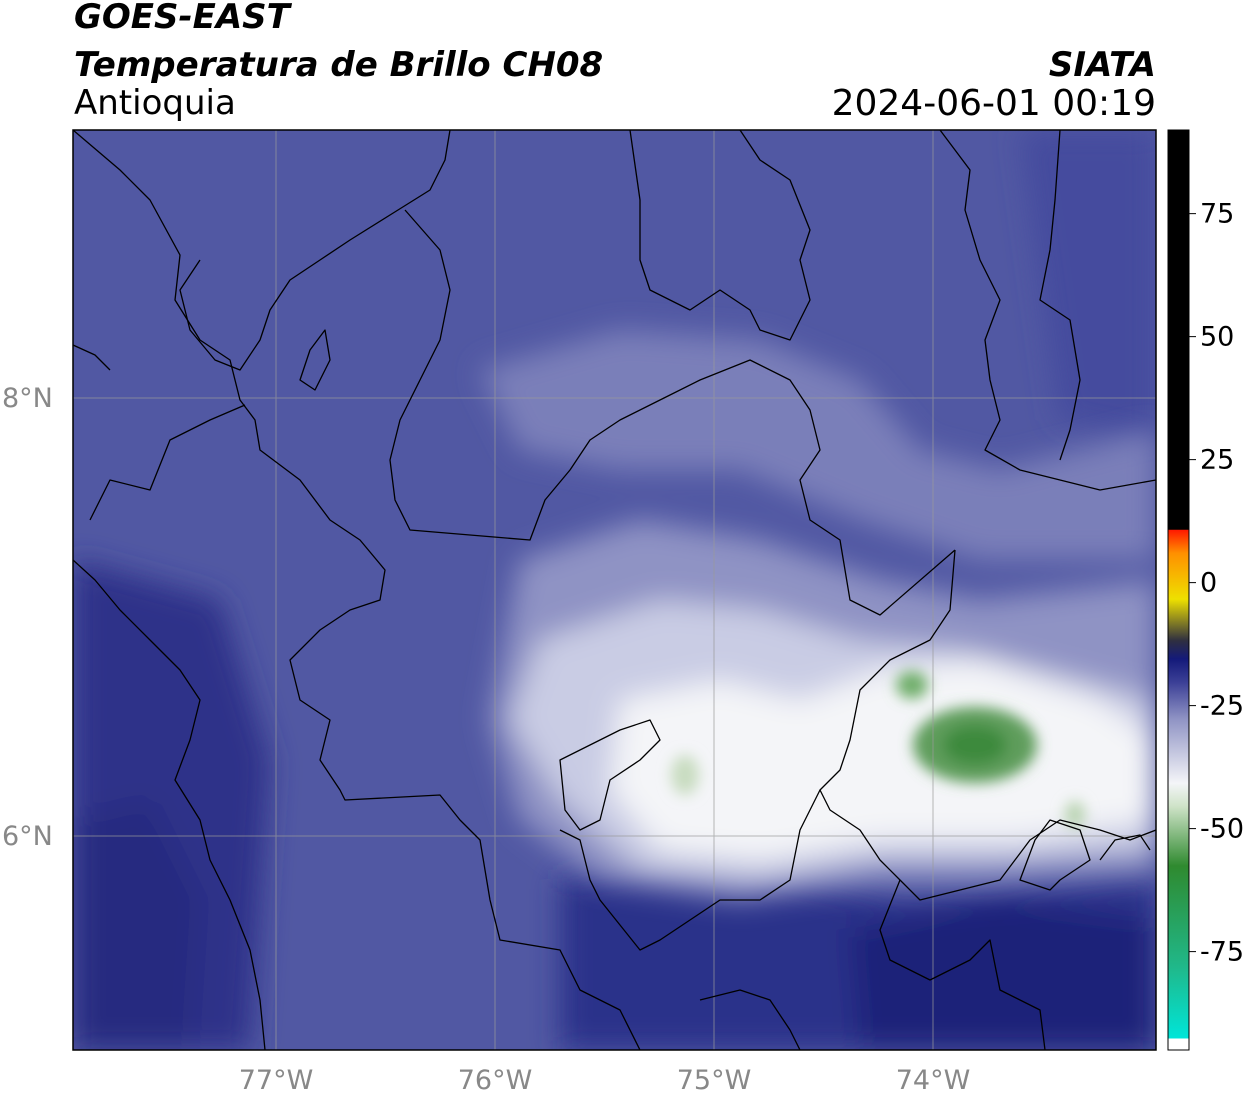 This screenshot has height=1099, width=1252. I want to click on colorbar-tick-label: -25, so click(1222, 706).